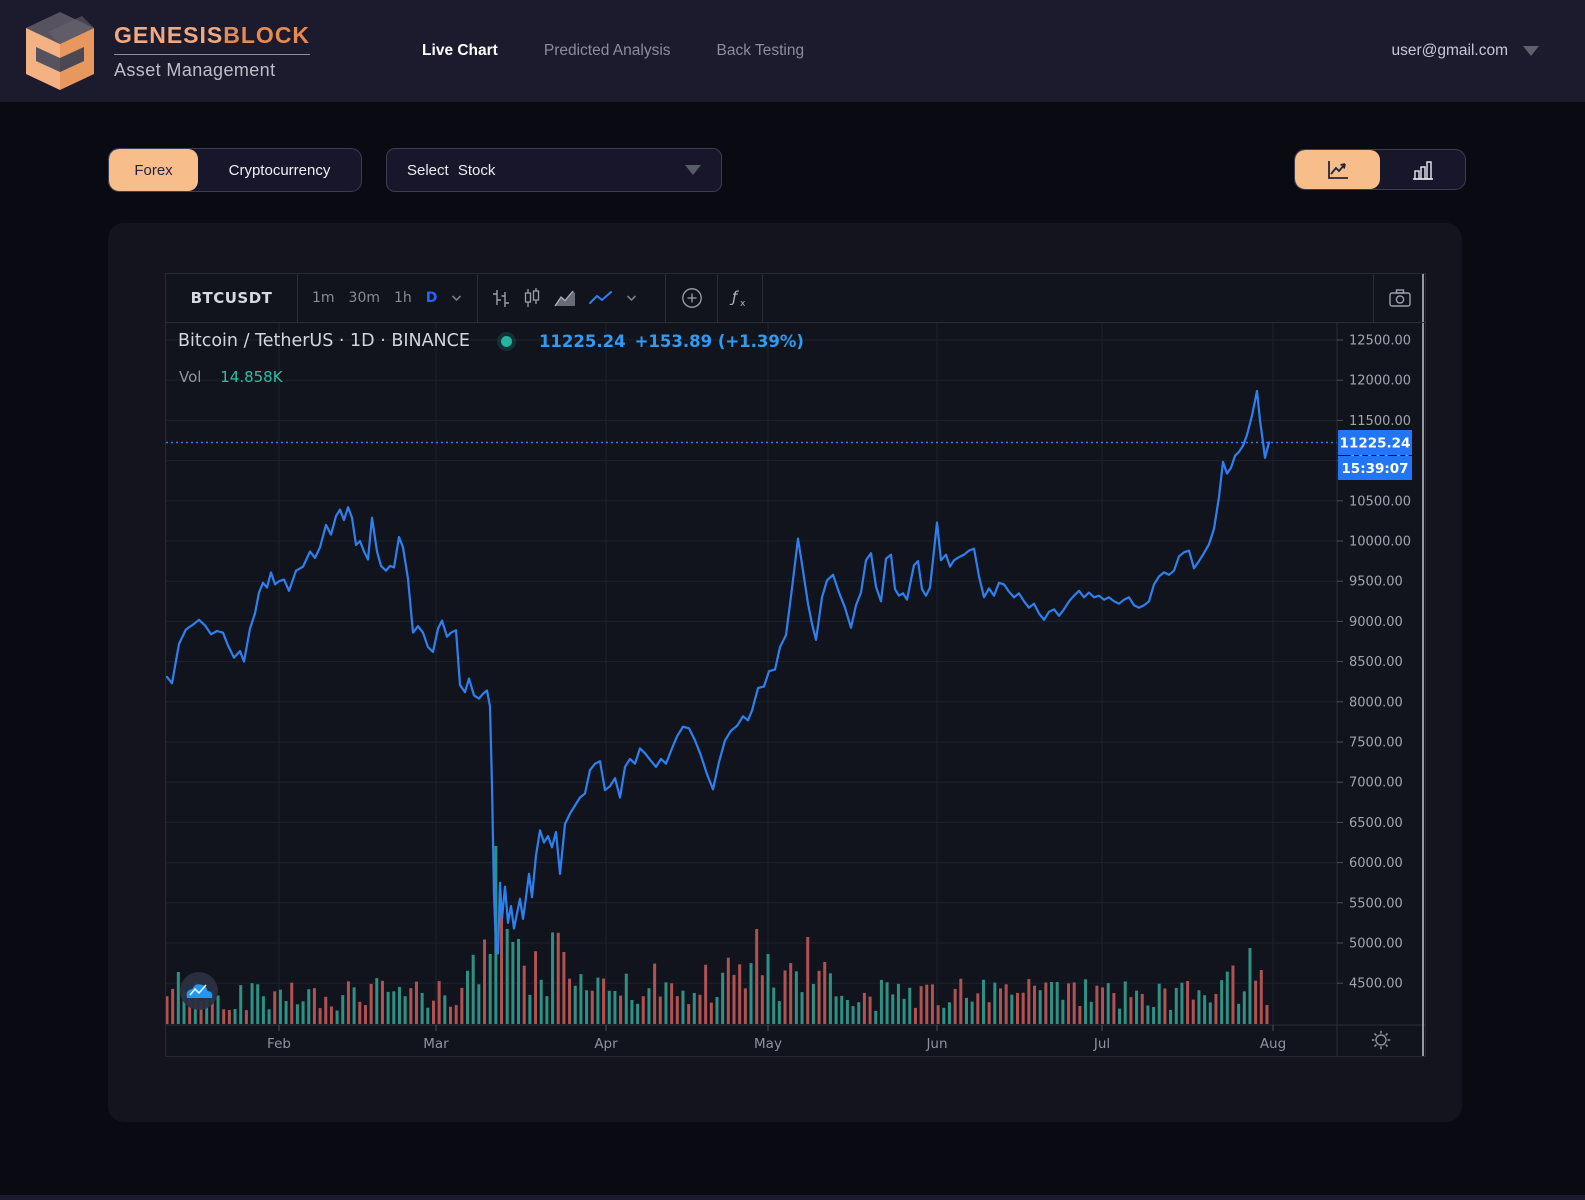 Image resolution: width=1585 pixels, height=1200 pixels. Describe the element at coordinates (1380, 341) in the screenshot. I see `svg-text: 12500.00` at that location.